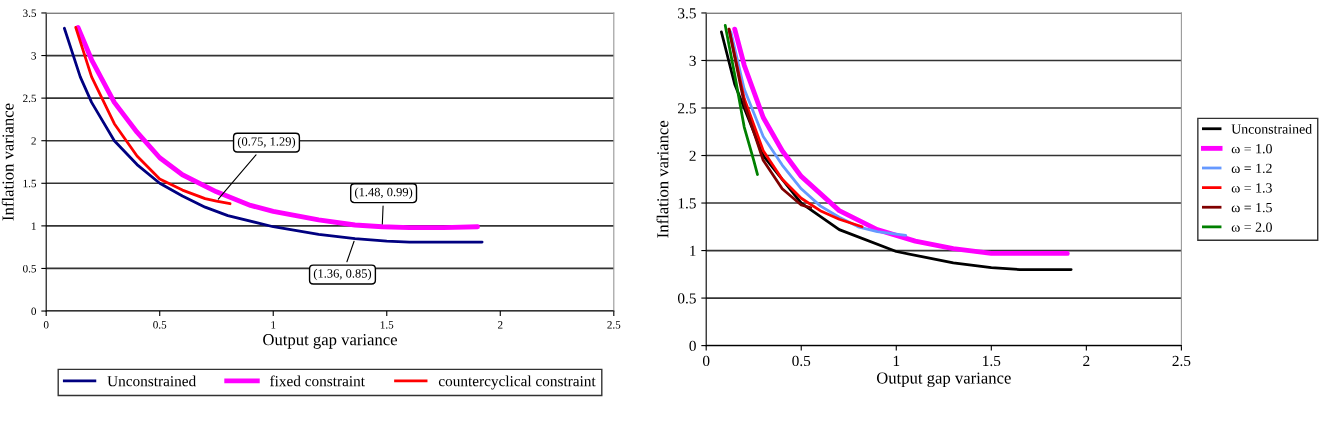  Describe the element at coordinates (317, 381) in the screenshot. I see `legend-label: fixed constraint` at that location.